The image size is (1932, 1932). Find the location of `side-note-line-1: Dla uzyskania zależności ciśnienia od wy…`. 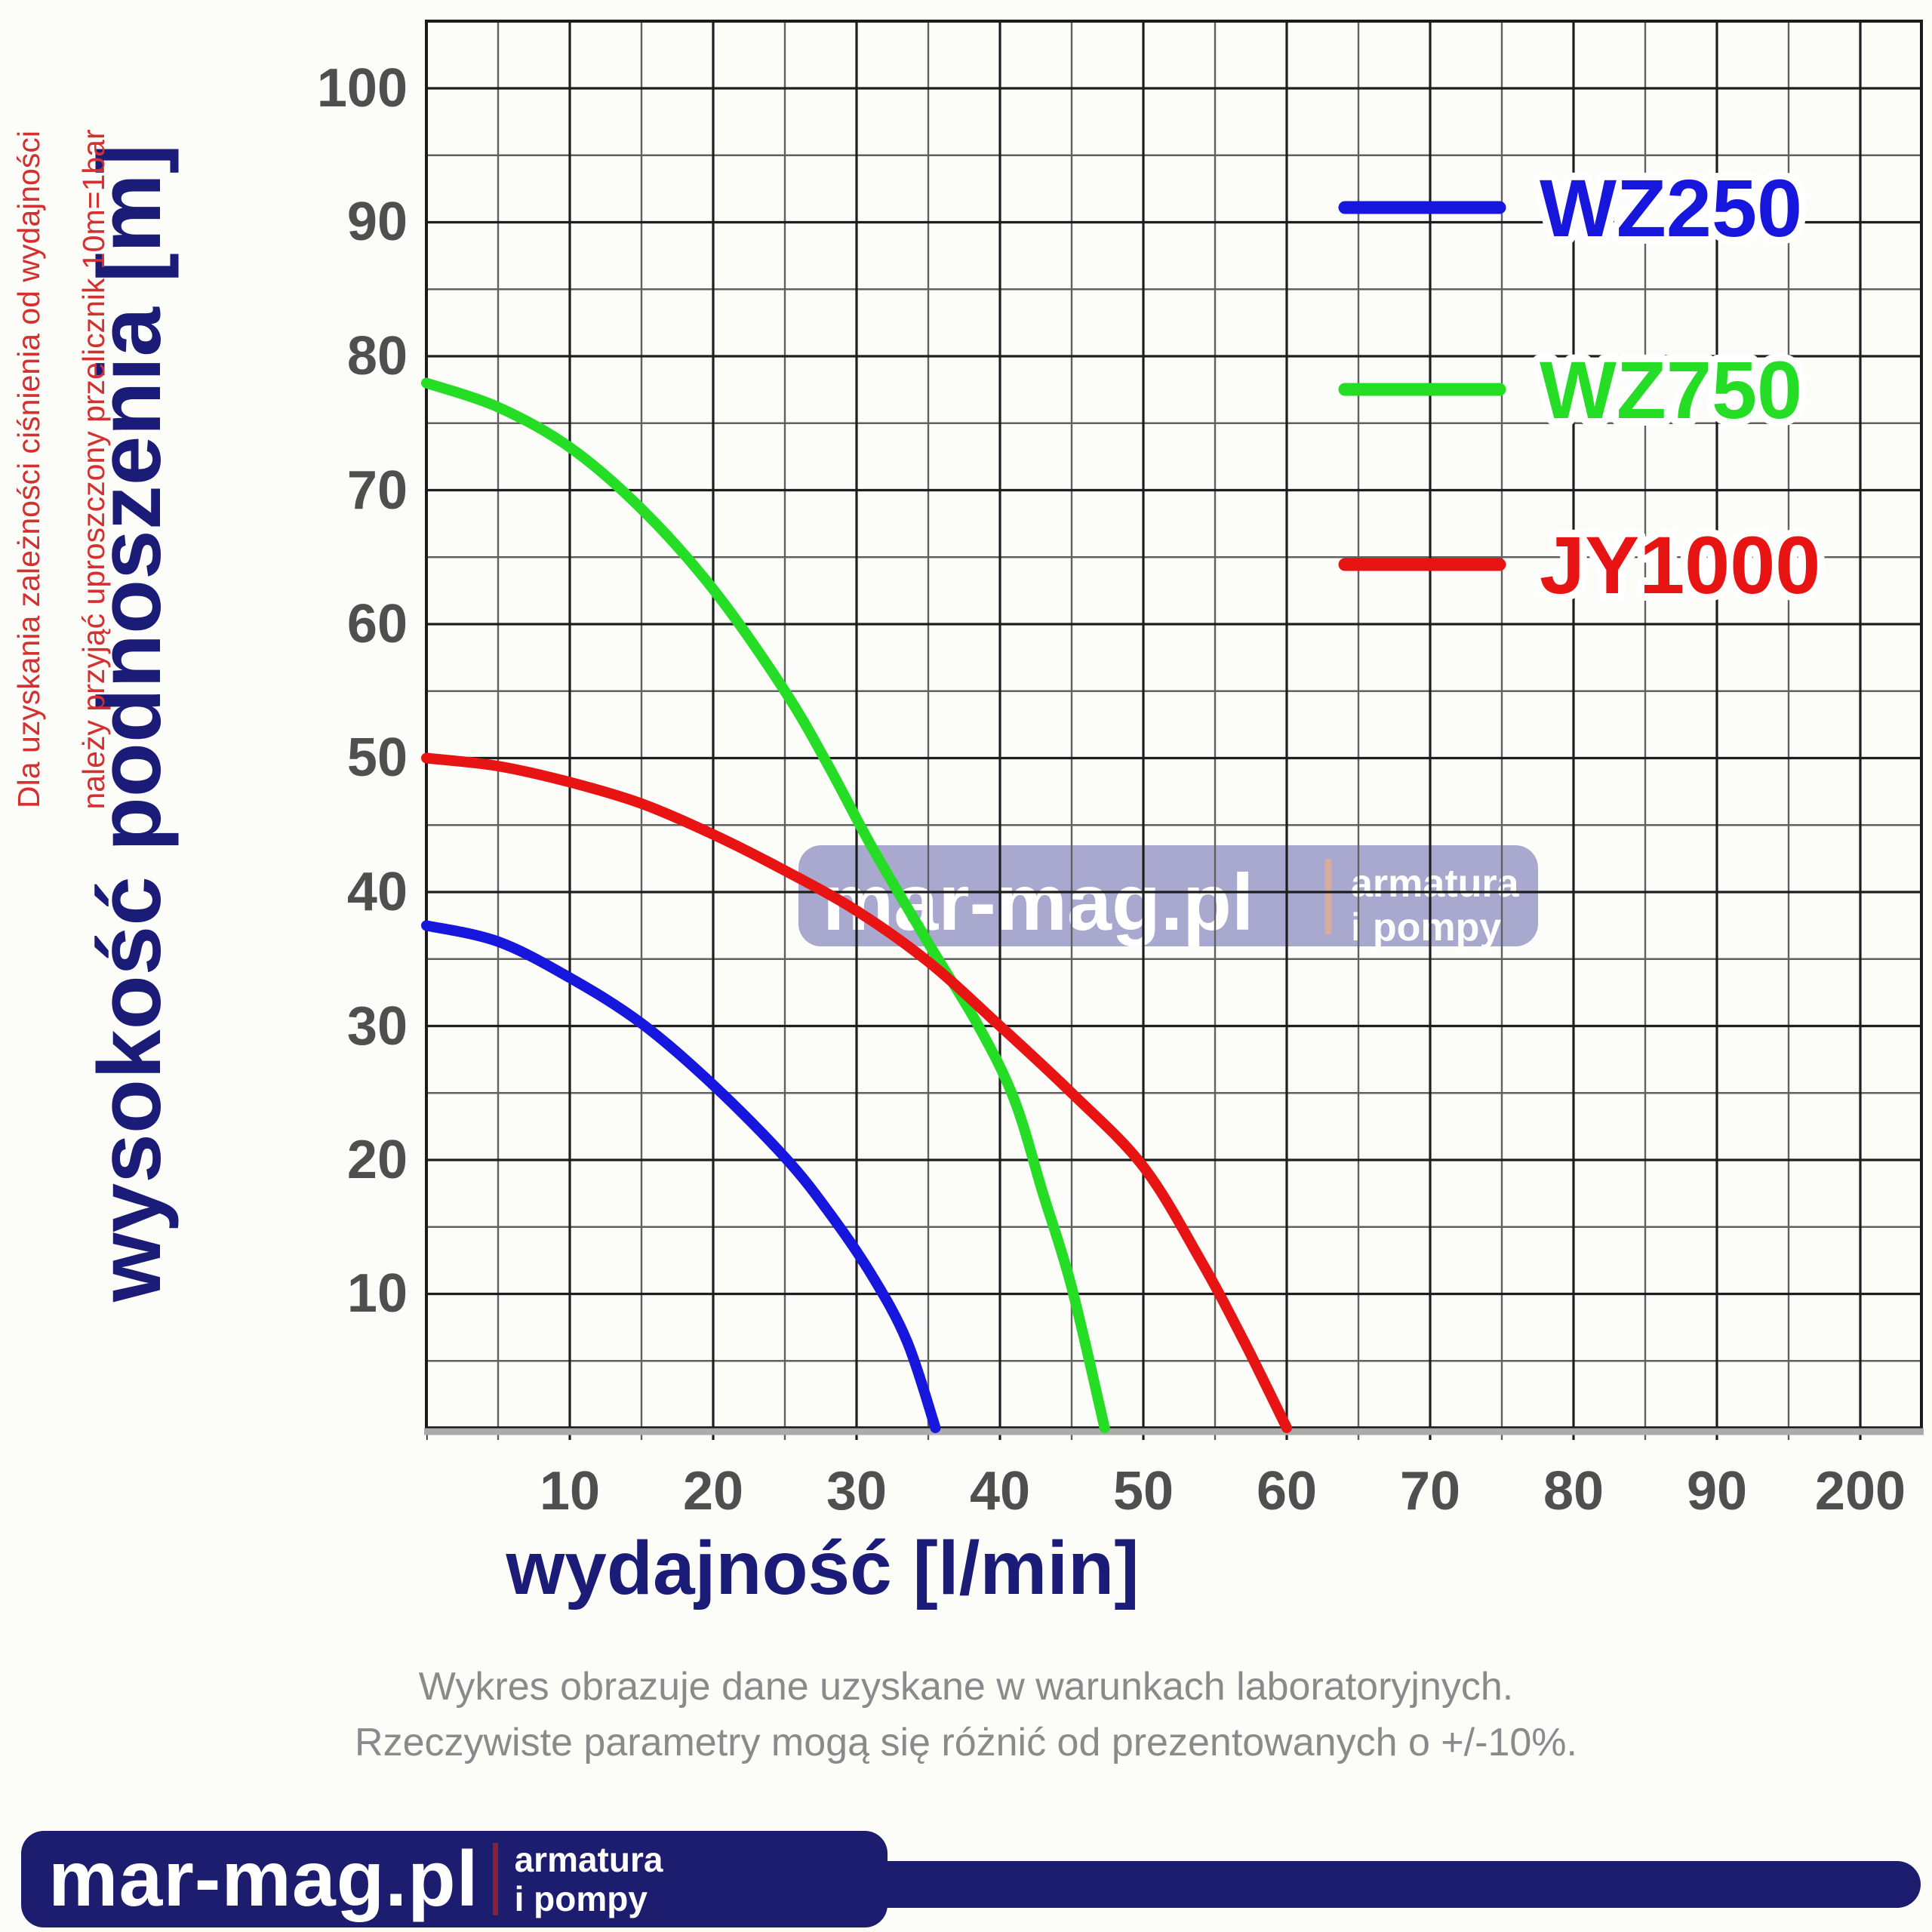

side-note-line-1: Dla uzyskania zależności ciśnienia od wy… is located at coordinates (28, 469).